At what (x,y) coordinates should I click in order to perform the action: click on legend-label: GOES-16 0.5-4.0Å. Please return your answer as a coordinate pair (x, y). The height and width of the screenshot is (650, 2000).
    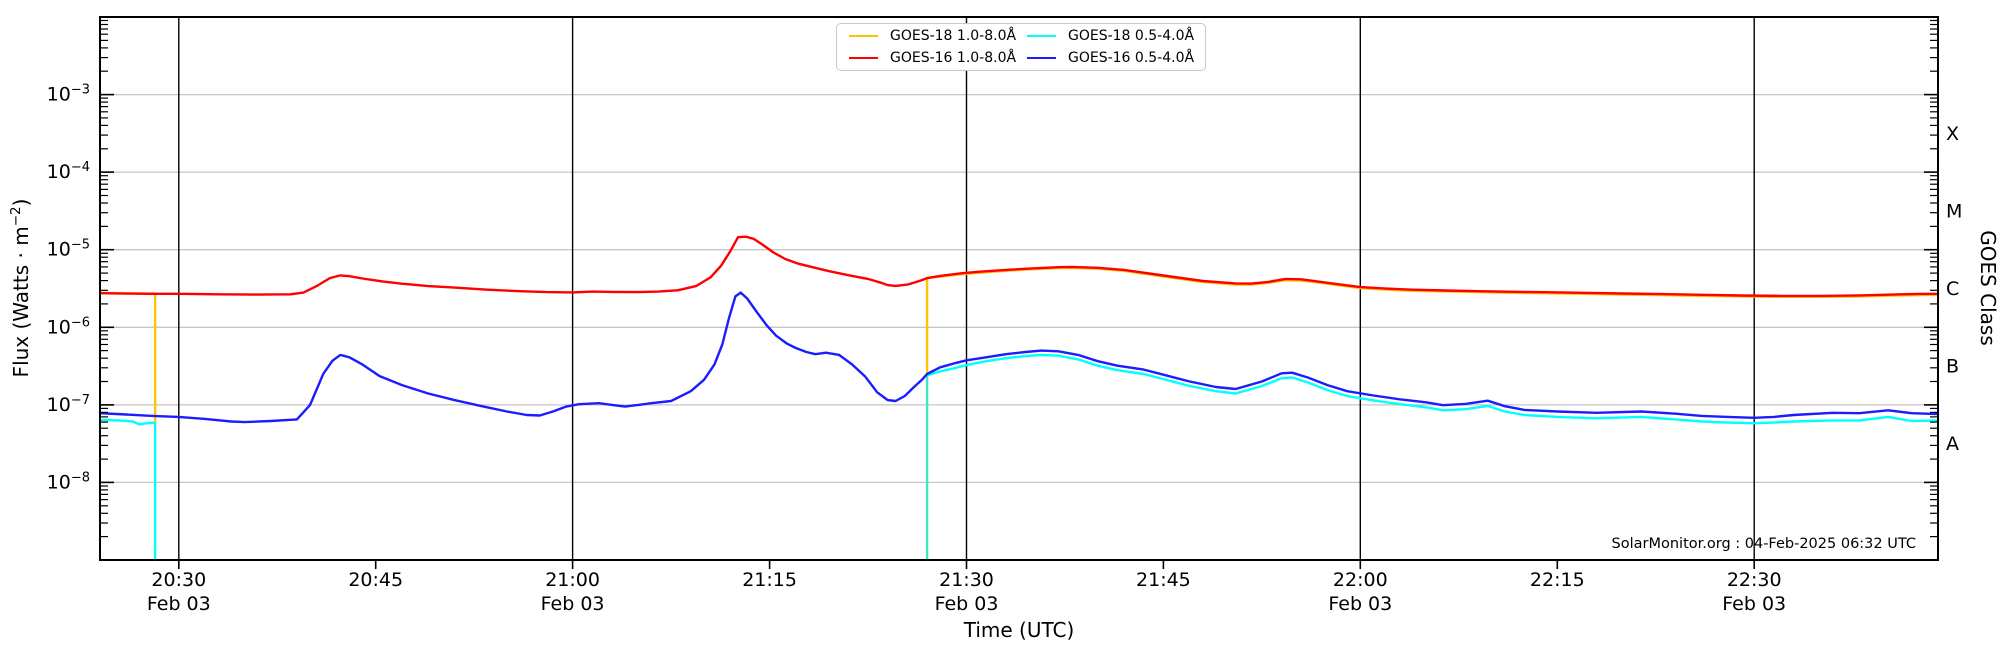
    Looking at the image, I should click on (1131, 58).